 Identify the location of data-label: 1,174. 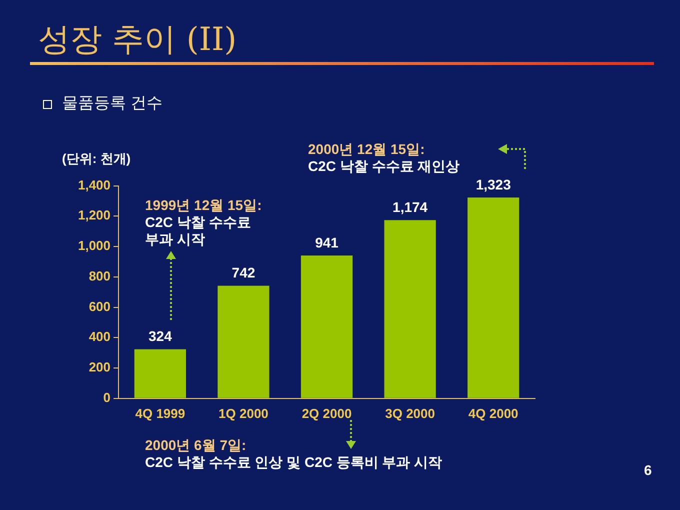
(410, 206).